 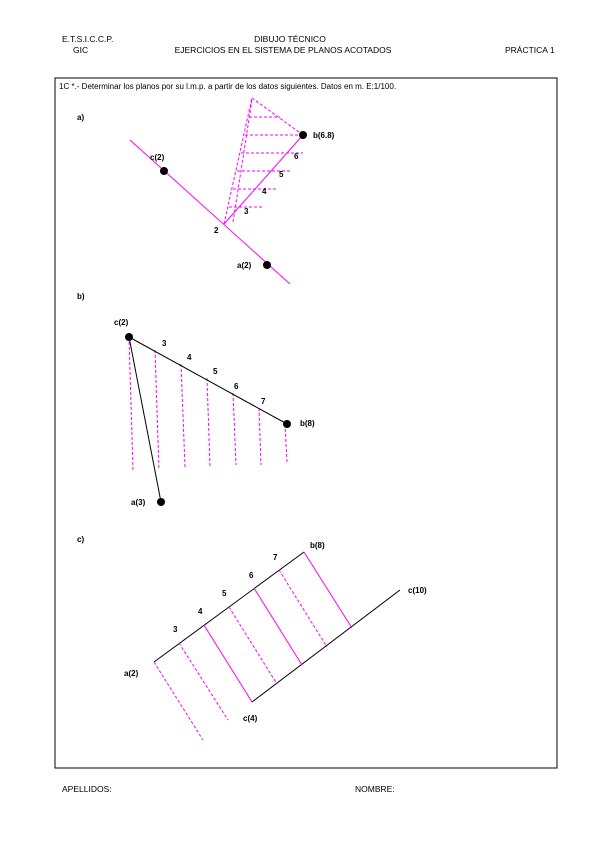 I want to click on part-label: a), so click(x=80, y=117).